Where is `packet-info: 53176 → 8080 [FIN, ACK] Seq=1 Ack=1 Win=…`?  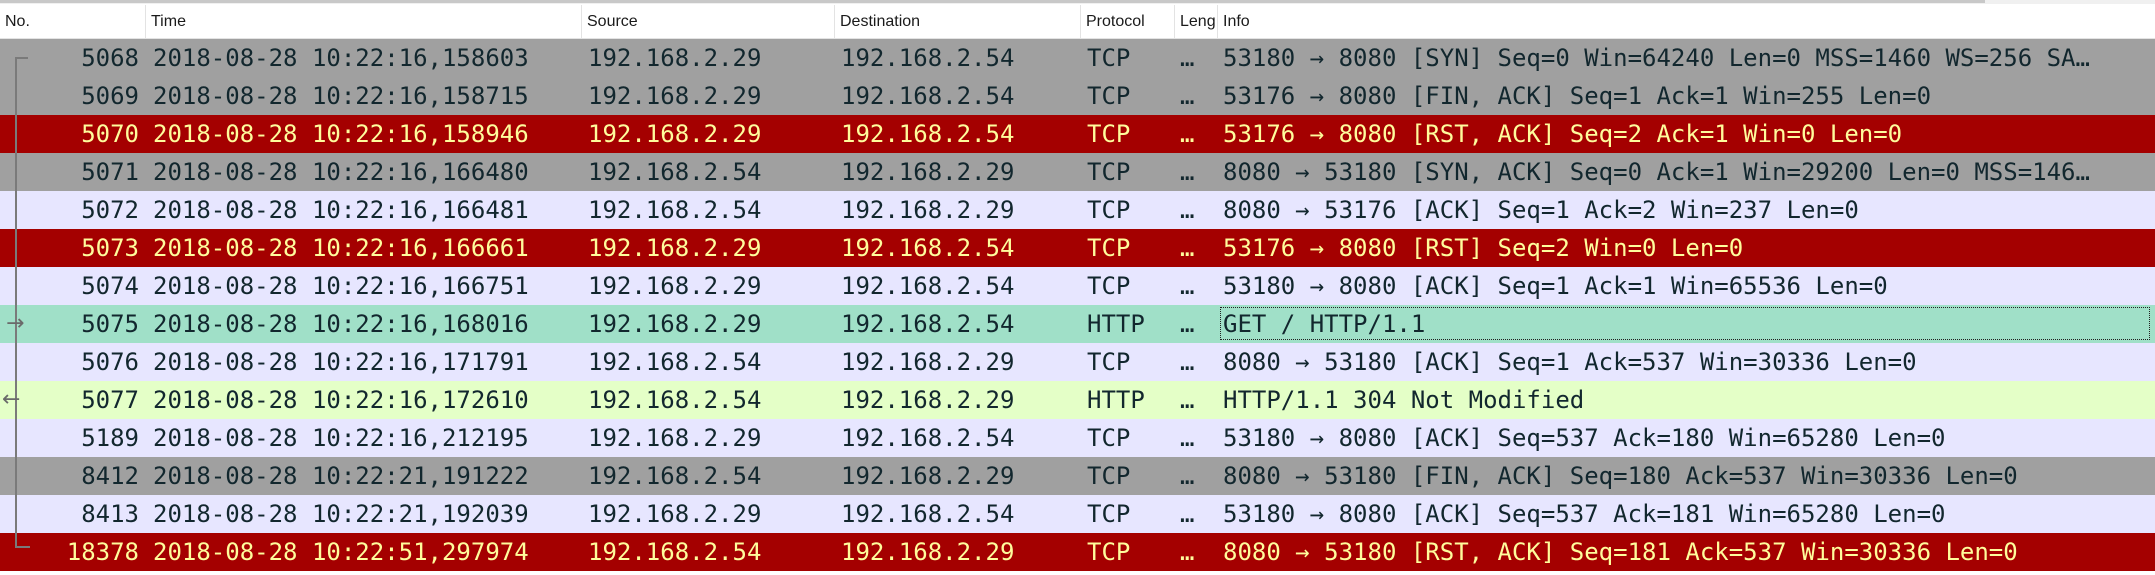 packet-info: 53176 → 8080 [FIN, ACK] Seq=1 Ack=1 Win=… is located at coordinates (1577, 96).